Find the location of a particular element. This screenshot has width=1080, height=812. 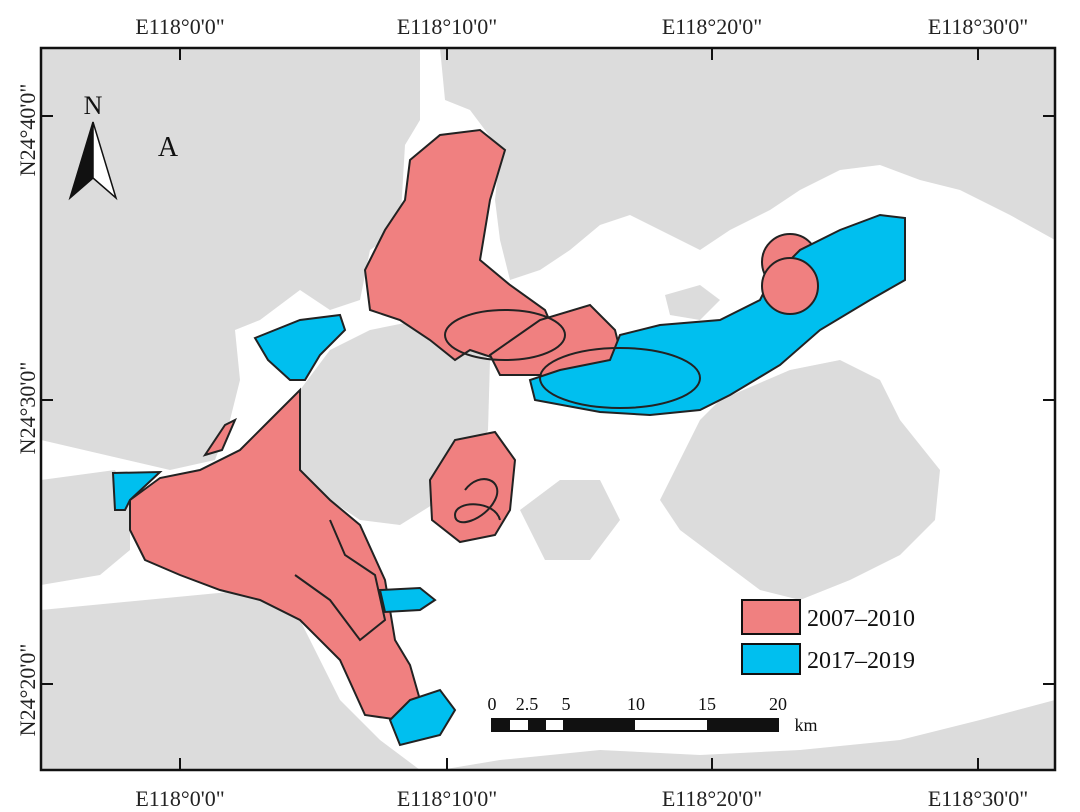

blue-south-patch is located at coordinates (407, 600).